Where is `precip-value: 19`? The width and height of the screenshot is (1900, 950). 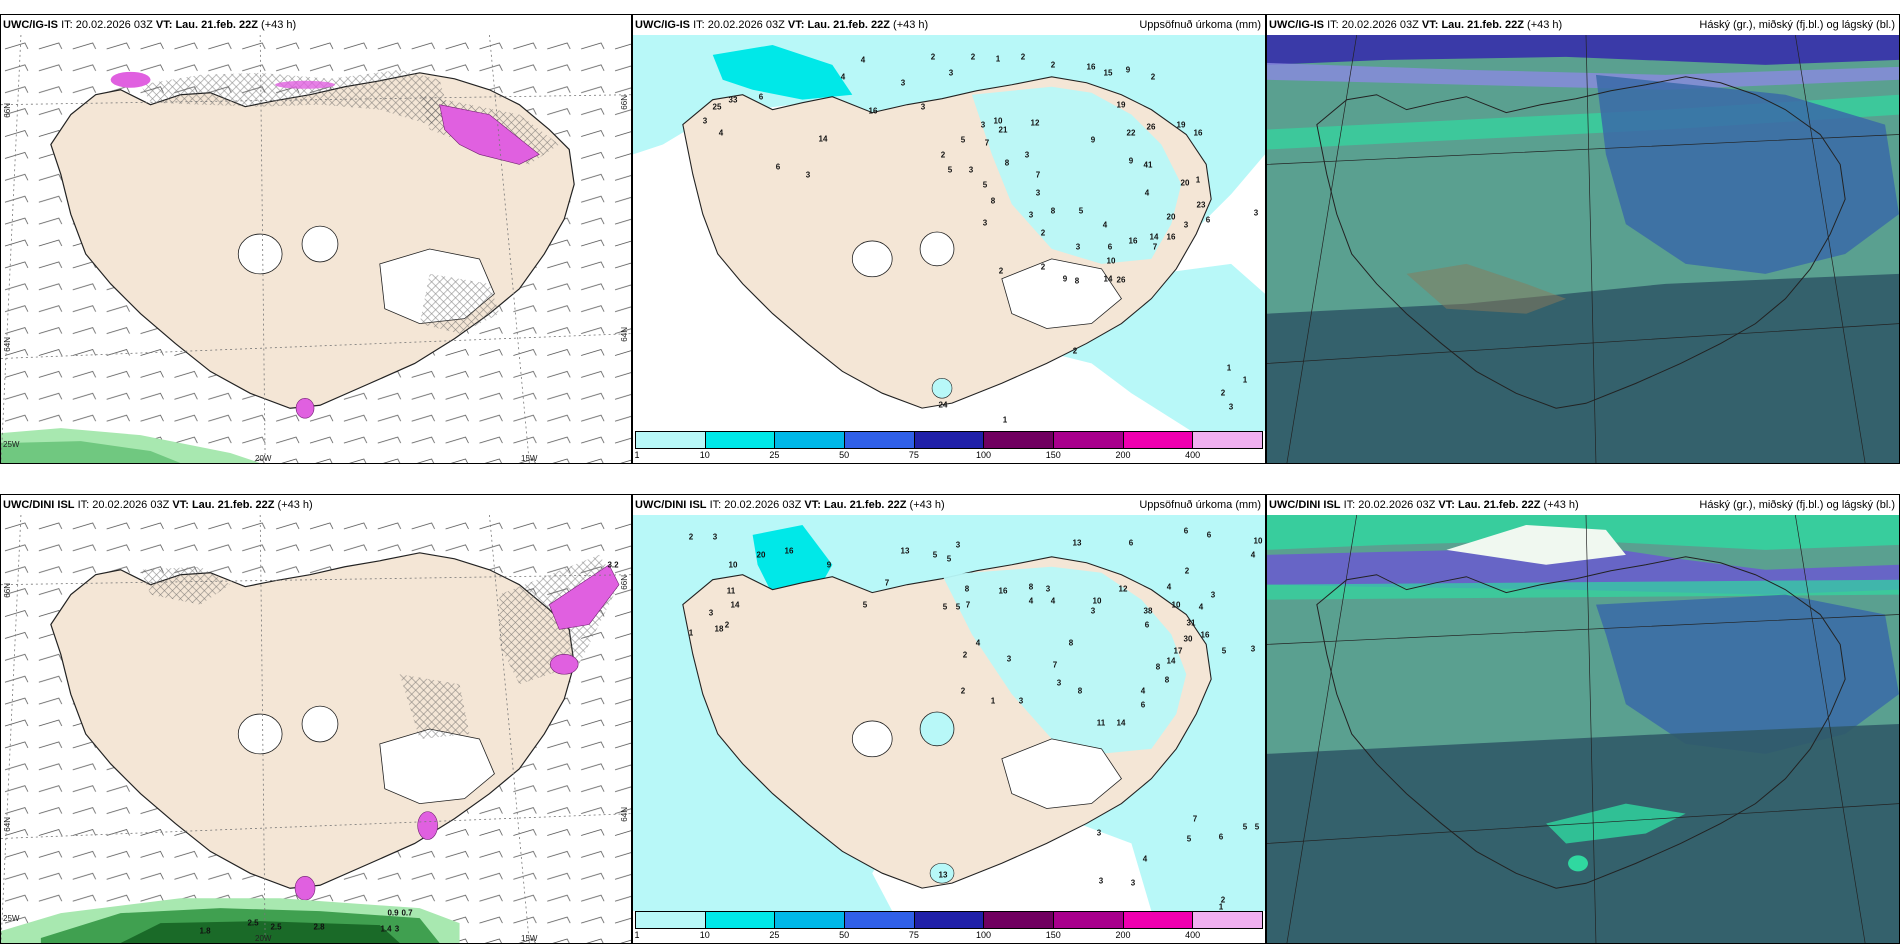 precip-value: 19 is located at coordinates (1121, 105).